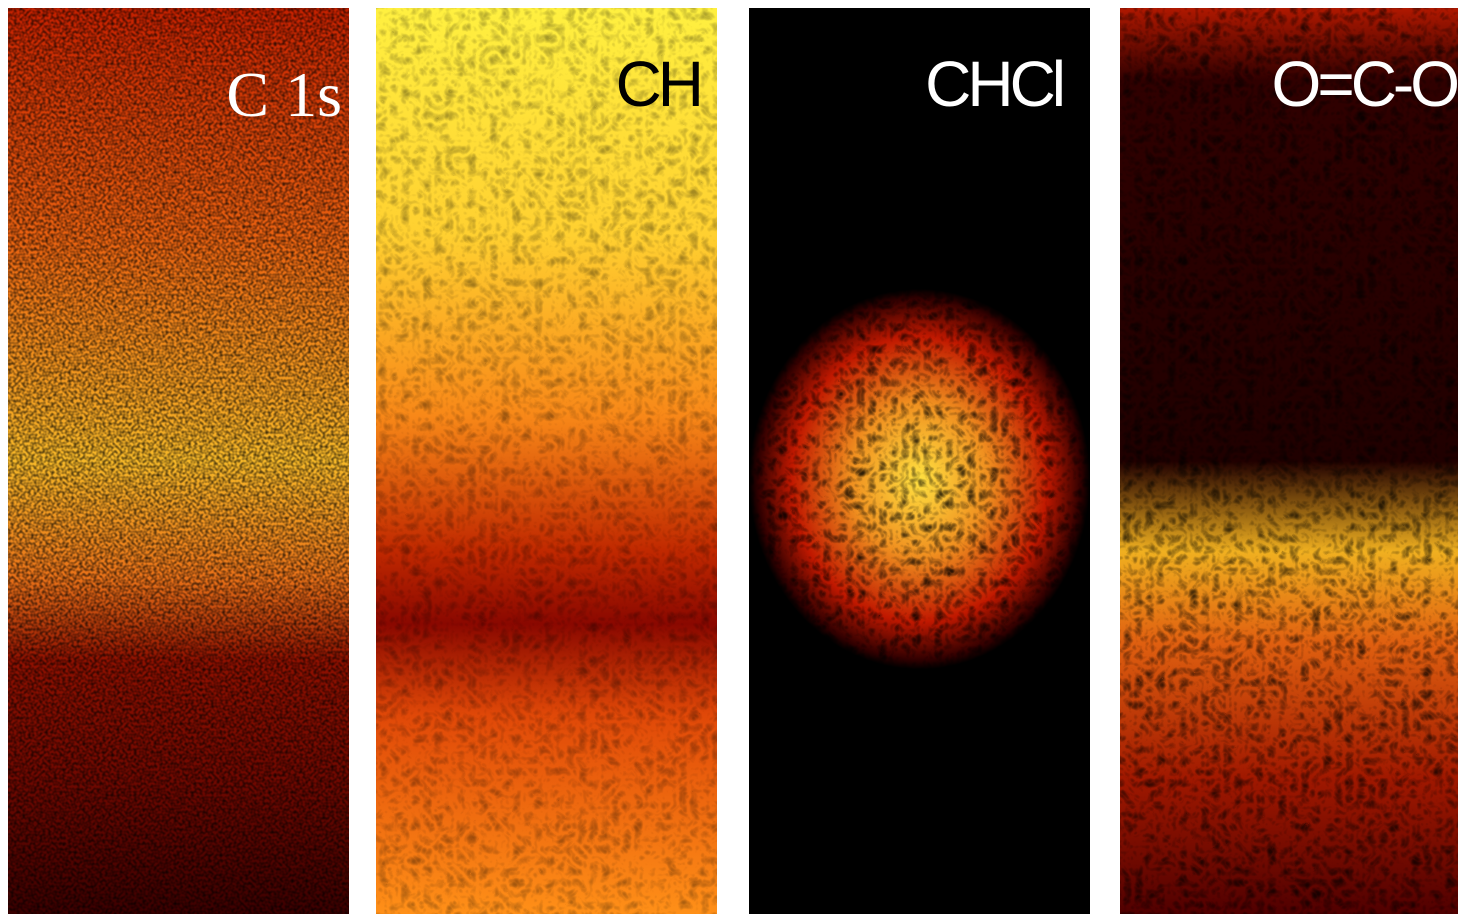 This screenshot has width=1460, height=922. What do you see at coordinates (993, 84) in the screenshot?
I see `panel-label: CHCl` at bounding box center [993, 84].